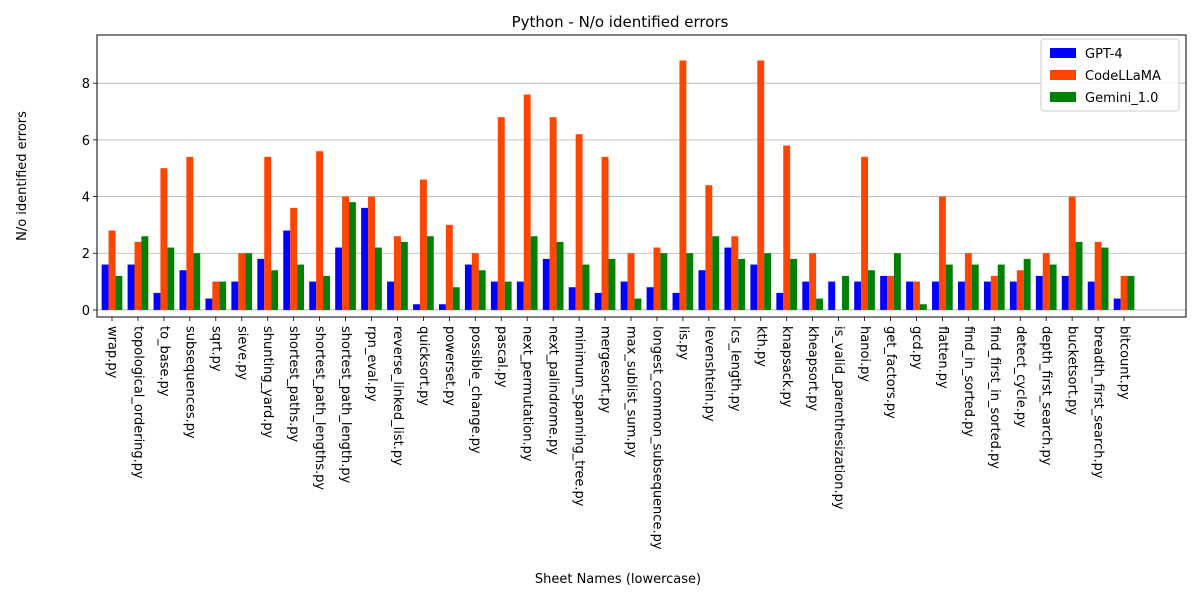 The height and width of the screenshot is (600, 1200). I want to click on bar-gpt-4-reverse-linked-list-py, so click(390, 295).